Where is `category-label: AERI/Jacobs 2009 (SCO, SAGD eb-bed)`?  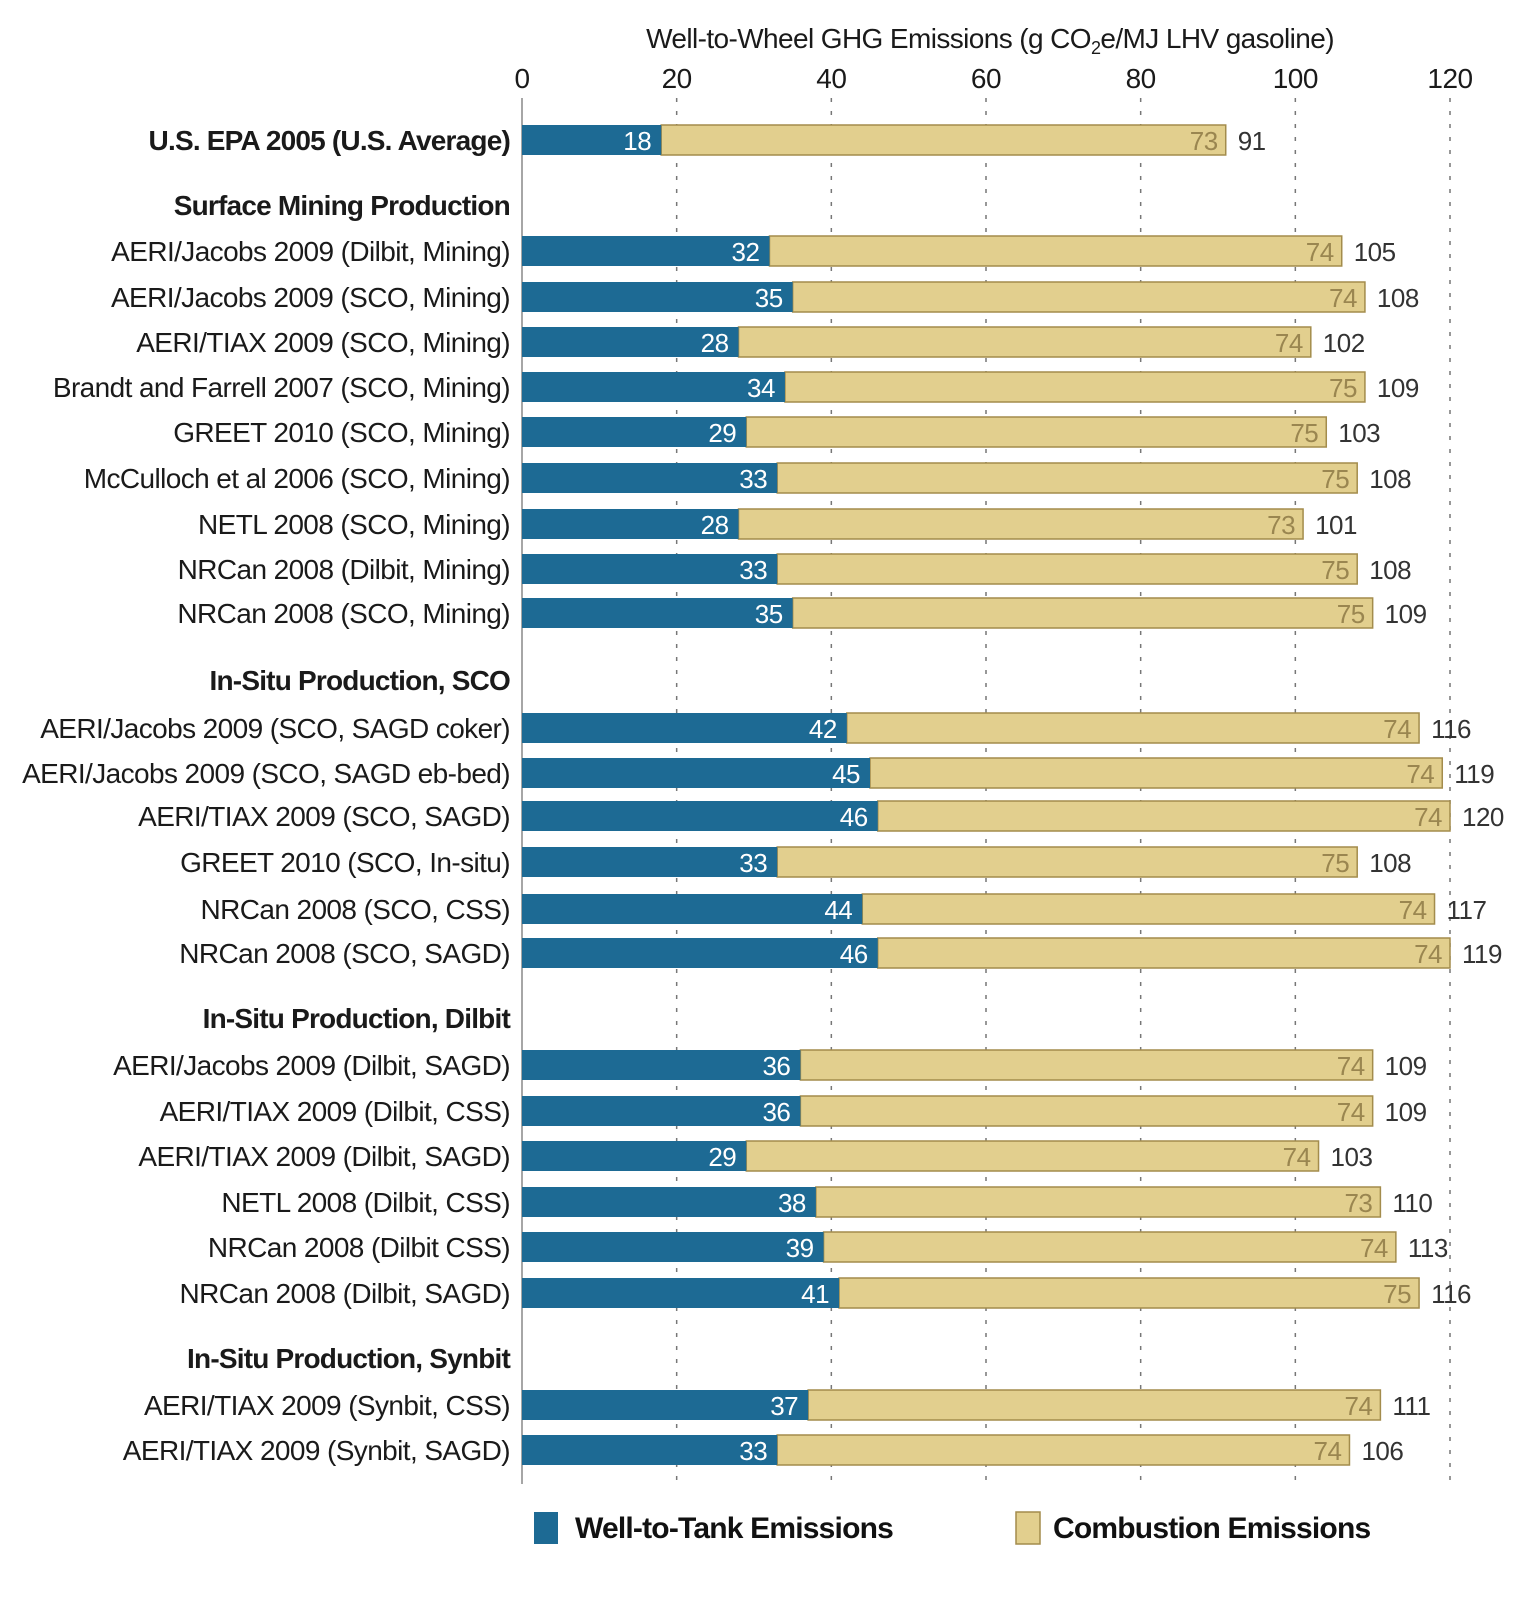 category-label: AERI/Jacobs 2009 (SCO, SAGD eb-bed) is located at coordinates (266, 773).